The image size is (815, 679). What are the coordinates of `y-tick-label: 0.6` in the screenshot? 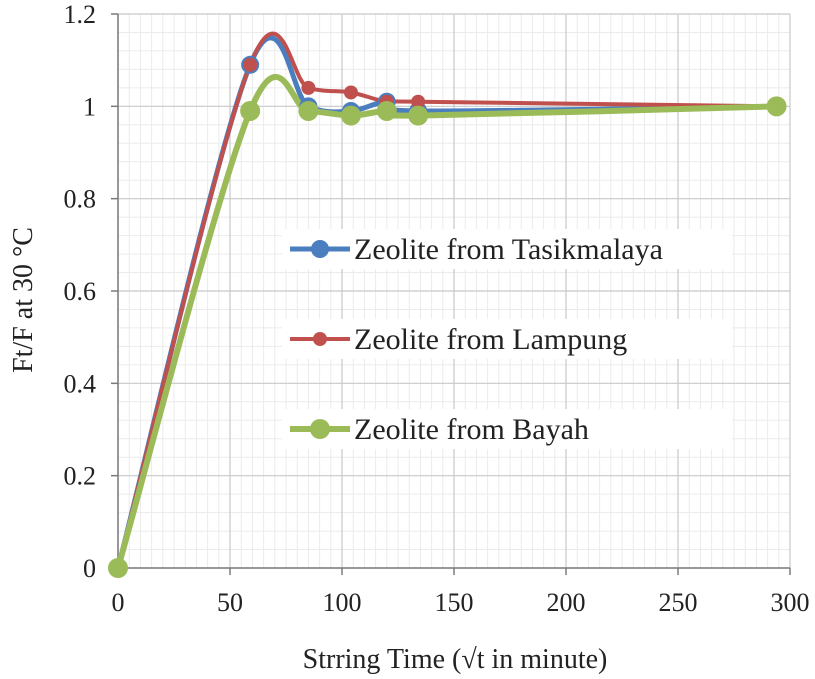 It's located at (80, 291).